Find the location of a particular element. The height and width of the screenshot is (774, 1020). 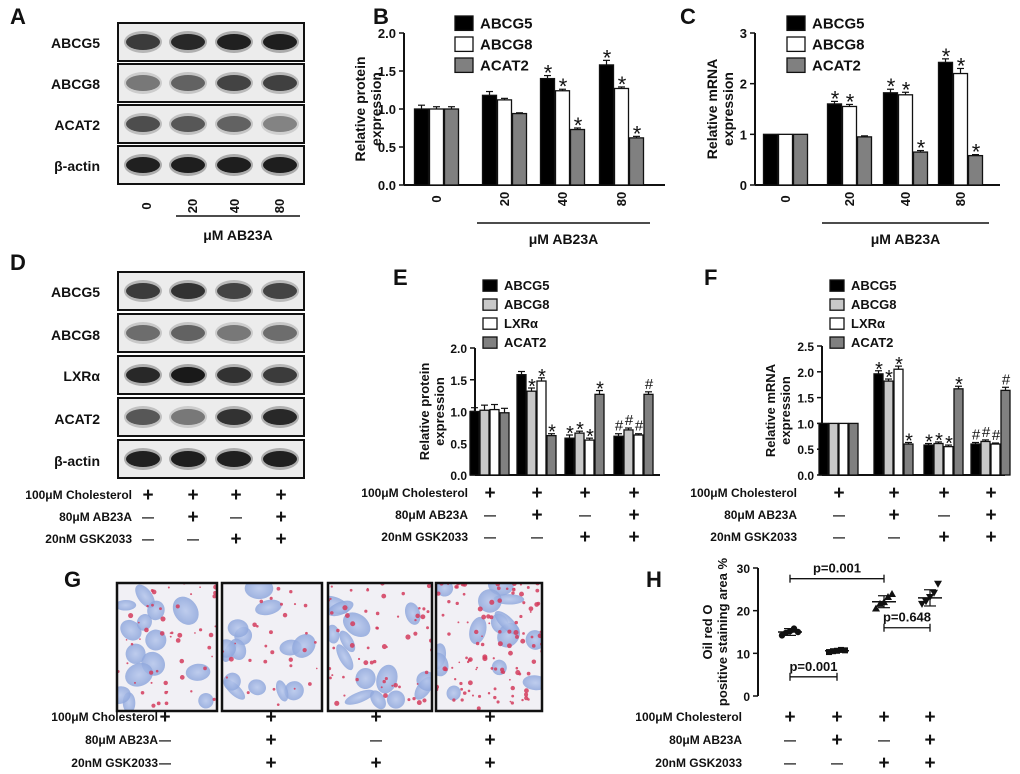

chart-f-ytick-label-1: 0.5 is located at coordinates (805, 450).